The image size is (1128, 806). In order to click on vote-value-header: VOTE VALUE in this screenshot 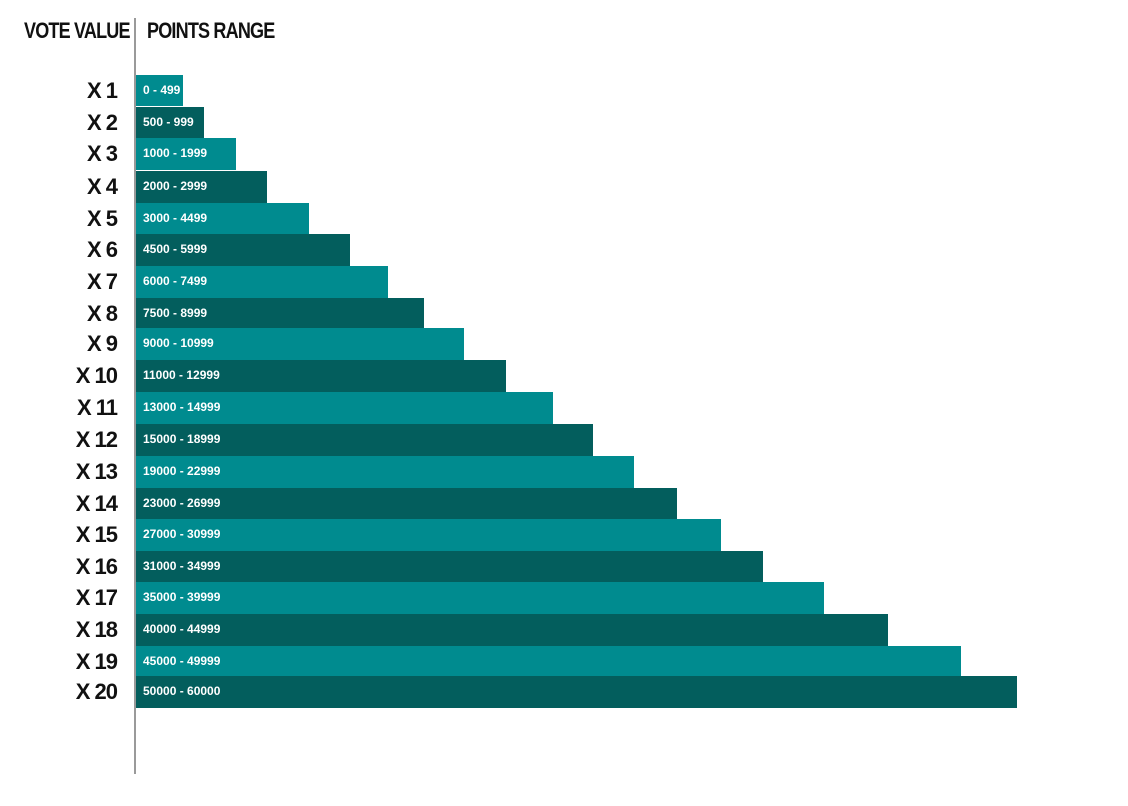, I will do `click(77, 30)`.